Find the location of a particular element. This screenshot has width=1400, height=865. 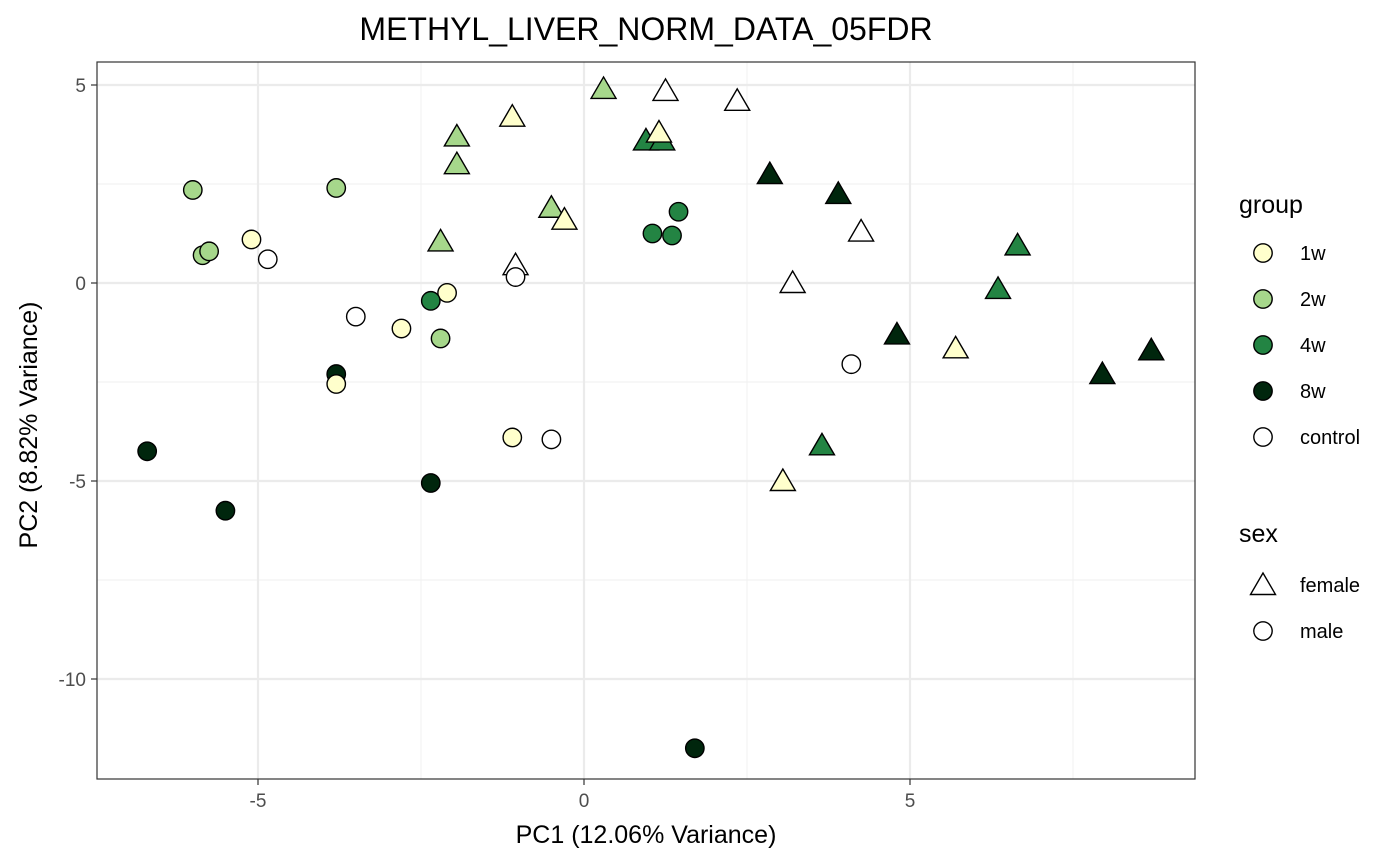

legend-key-female is located at coordinates (1263, 583).